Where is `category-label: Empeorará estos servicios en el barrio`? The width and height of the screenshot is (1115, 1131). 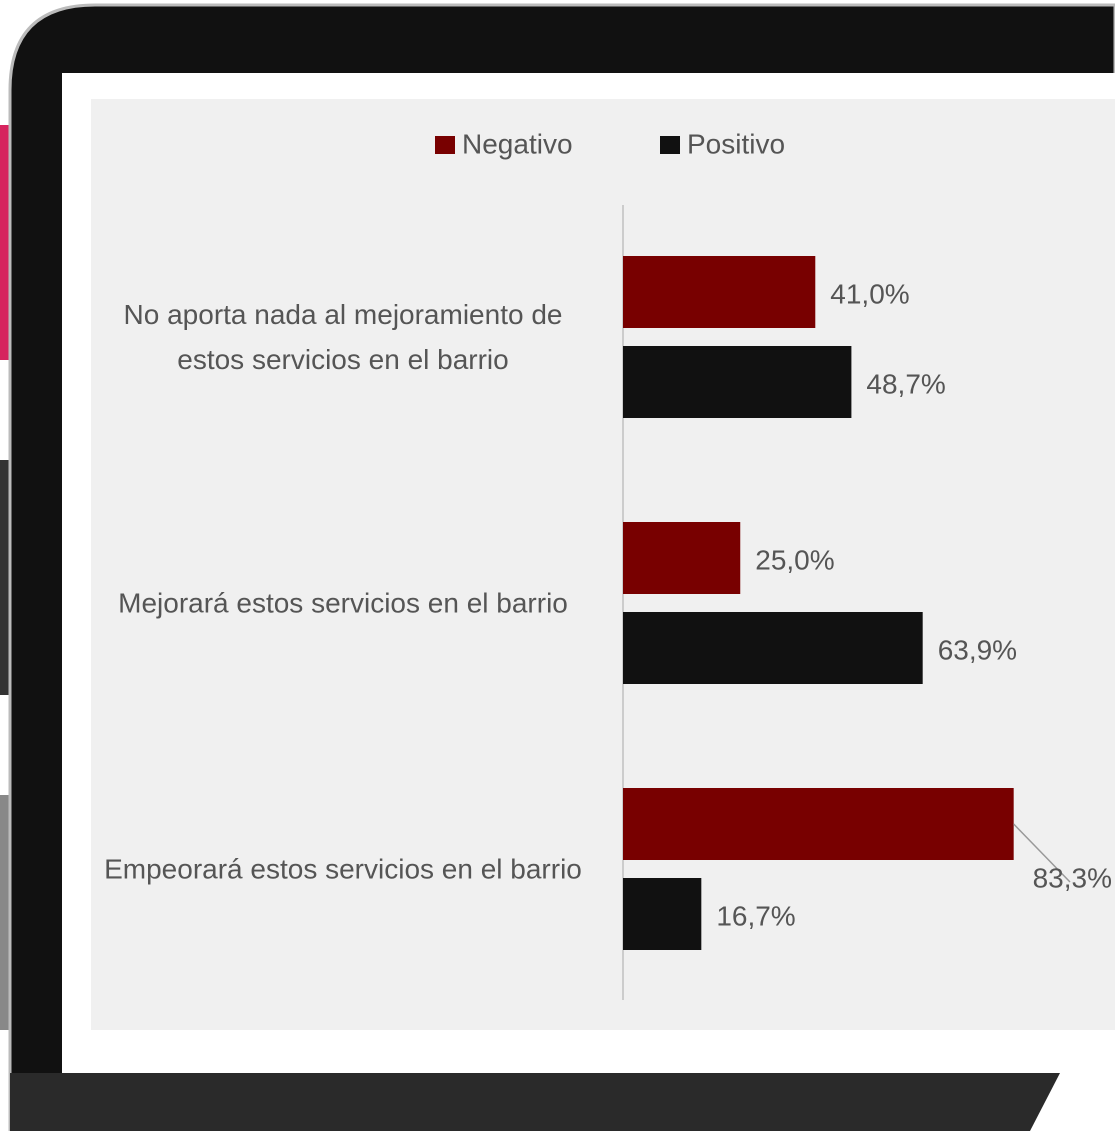 category-label: Empeorará estos servicios en el barrio is located at coordinates (343, 869).